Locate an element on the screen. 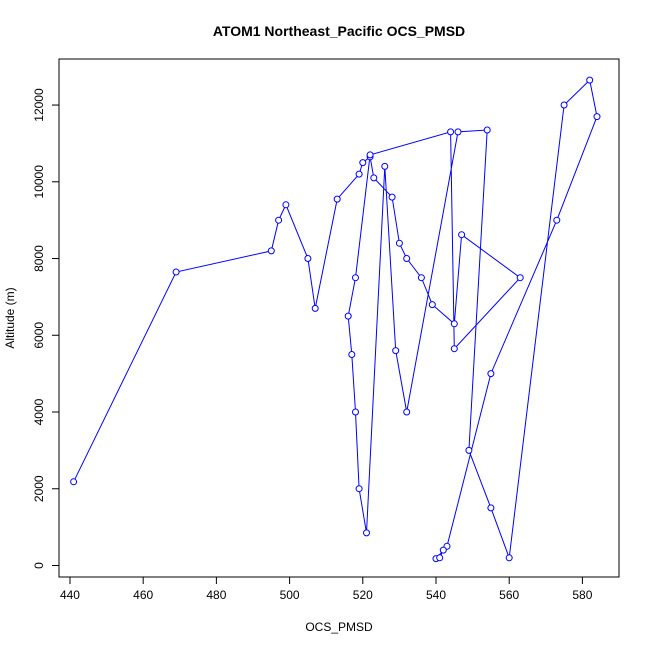  y-axis-label: Altitude (m) is located at coordinates (10, 317).